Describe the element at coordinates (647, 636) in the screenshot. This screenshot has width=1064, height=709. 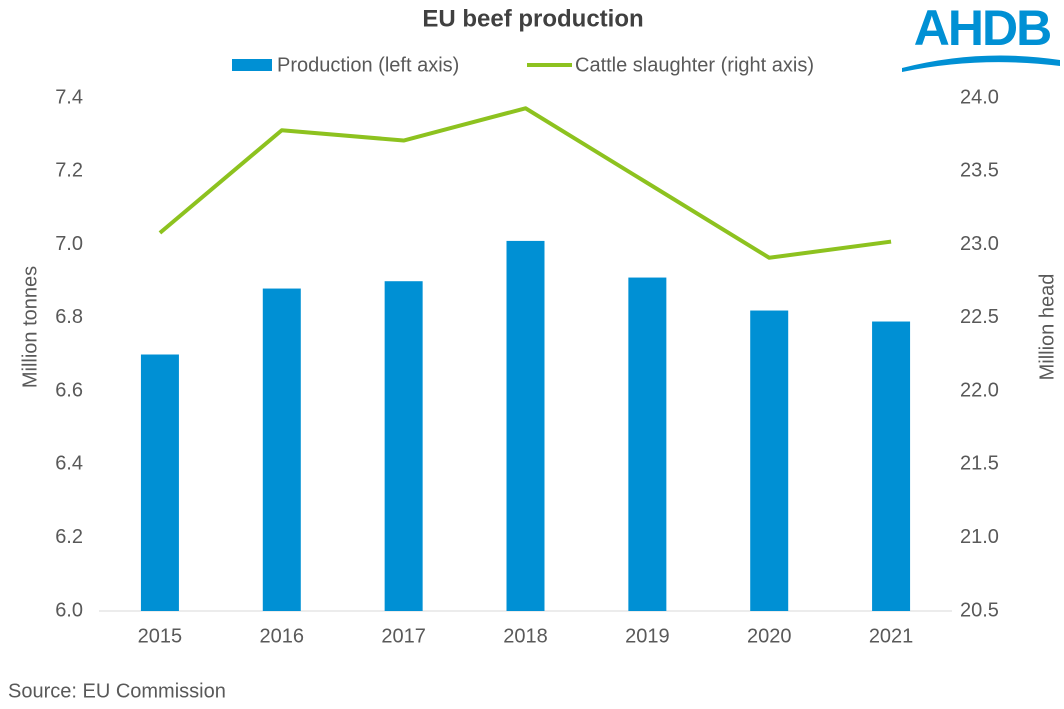
I see `x-tick-label: 2019` at that location.